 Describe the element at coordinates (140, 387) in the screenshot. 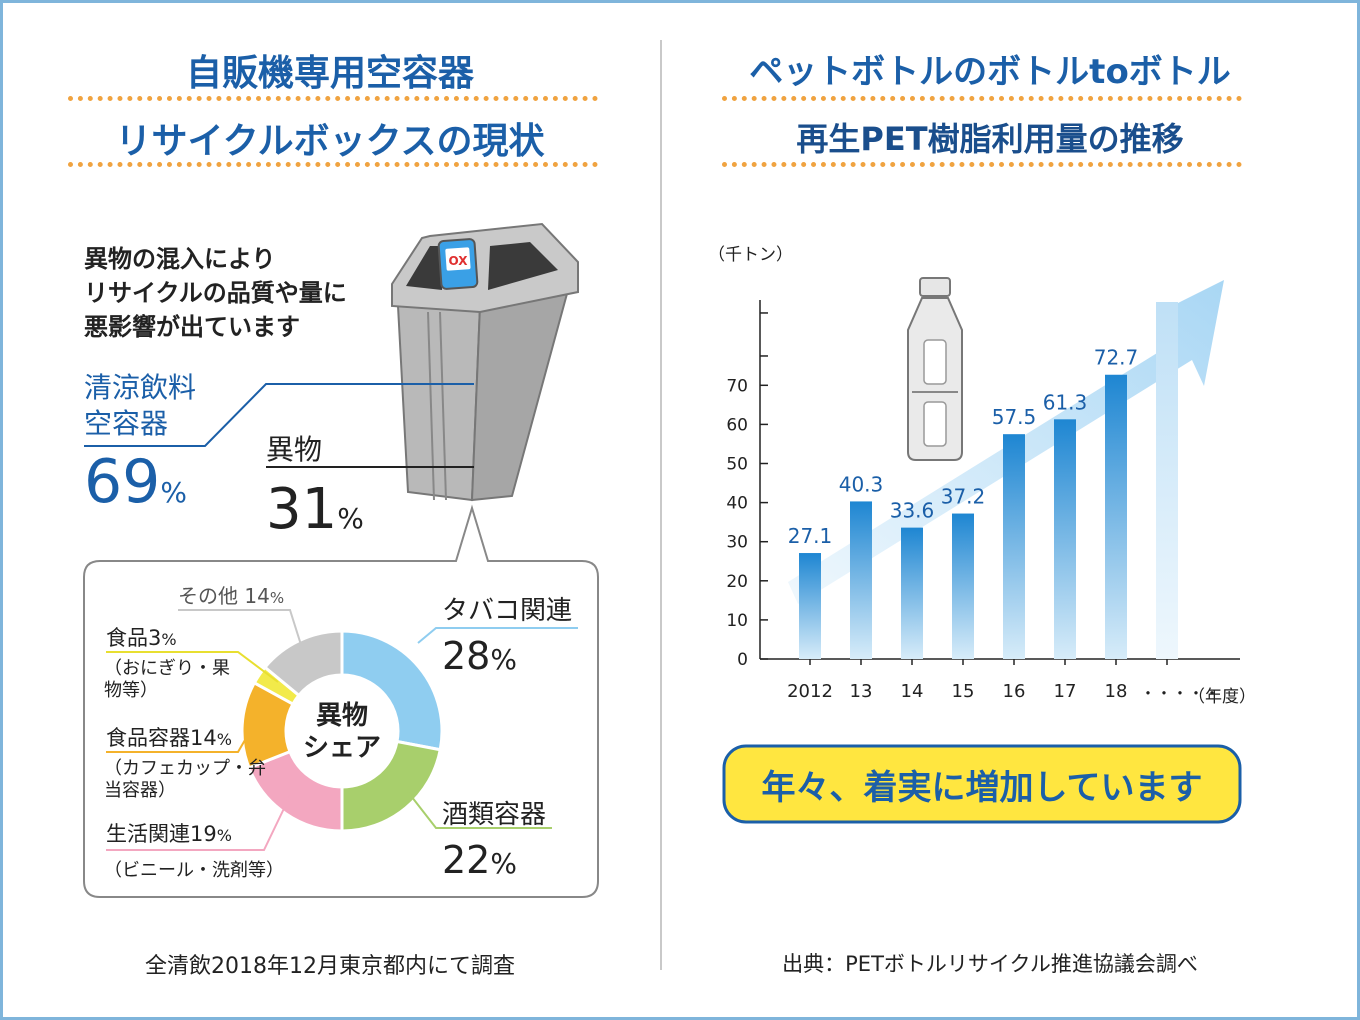

I see `beverage-label-line1: 清涼飲料` at that location.